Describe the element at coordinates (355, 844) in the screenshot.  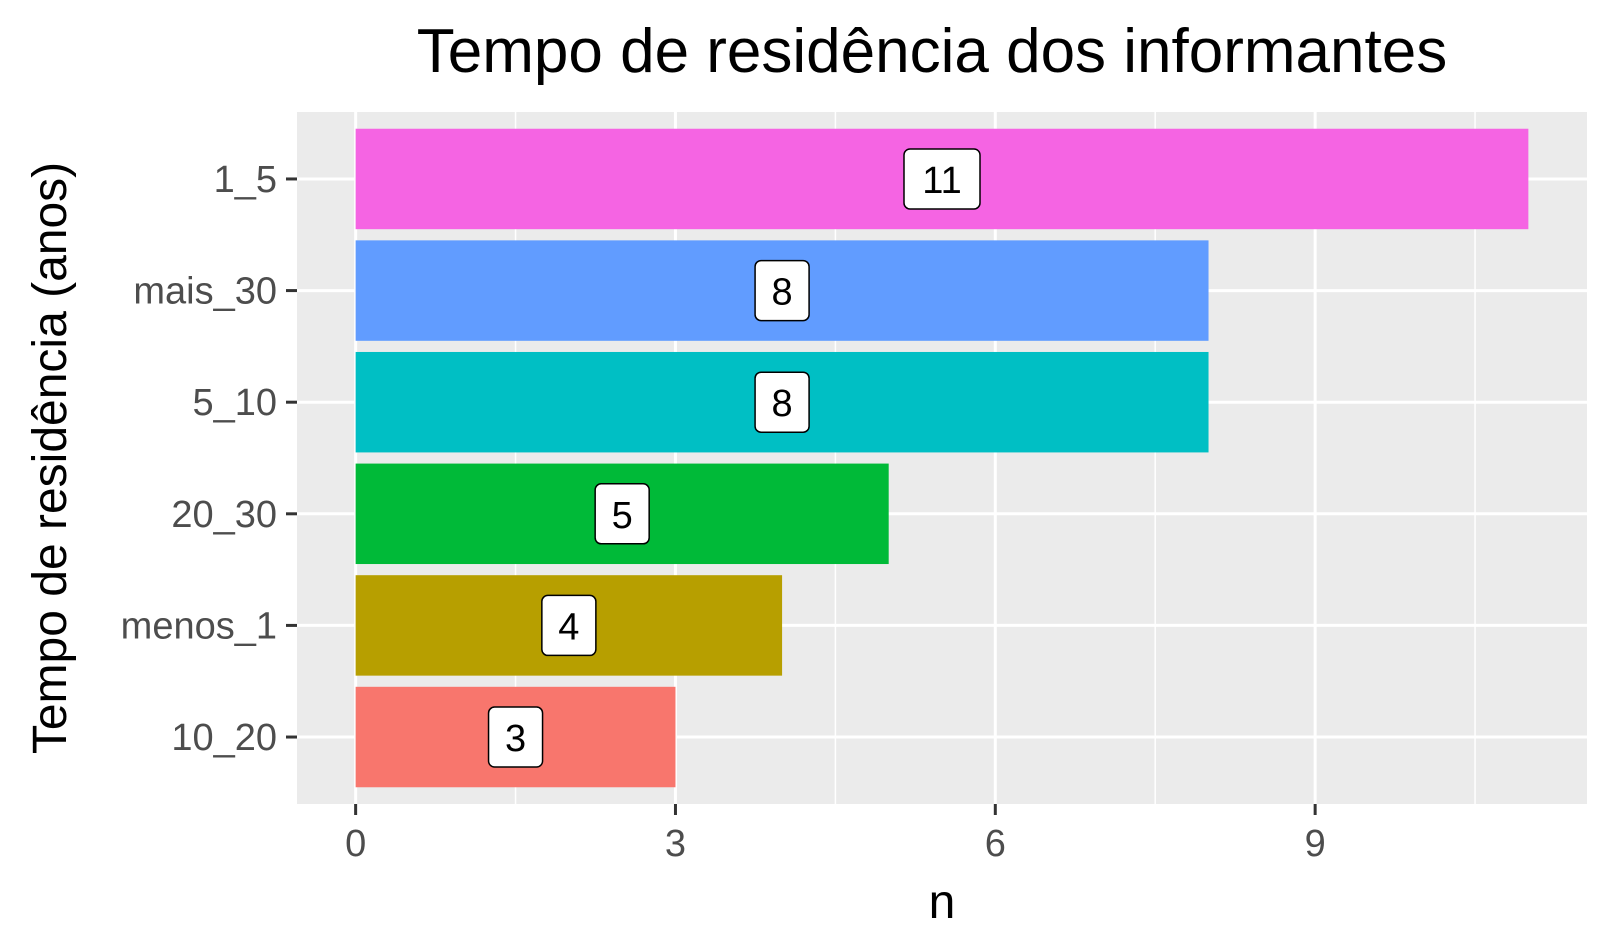
I see `x-tick-label: 0` at that location.